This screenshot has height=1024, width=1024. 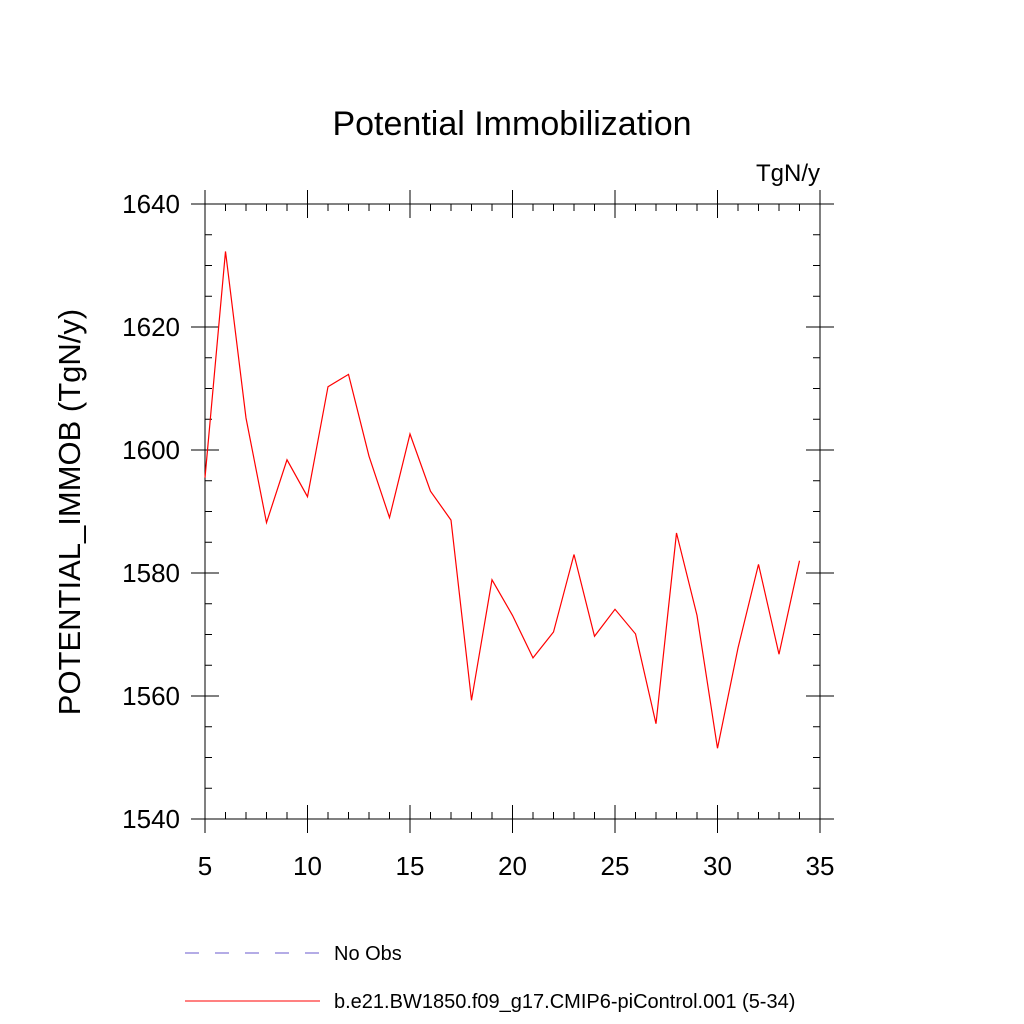 I want to click on x-tick-label: 15, so click(x=410, y=866).